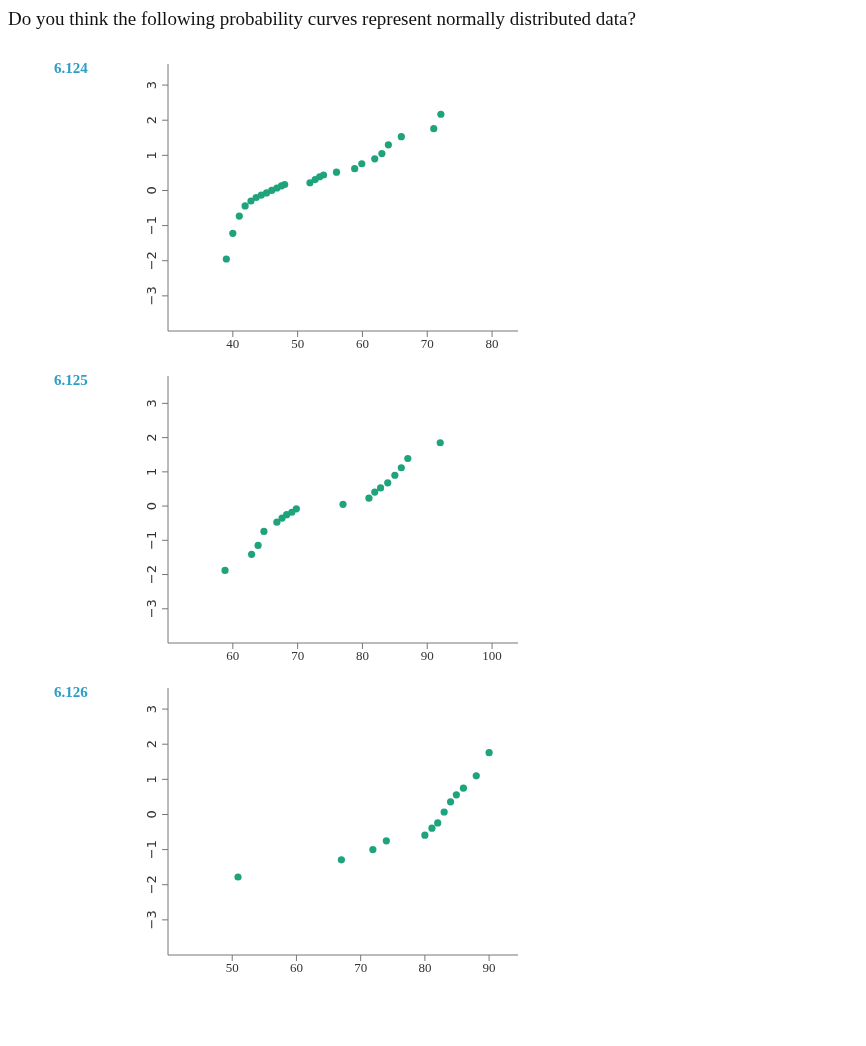 The image size is (866, 1046). I want to click on chart-title: 6.126, so click(71, 692).